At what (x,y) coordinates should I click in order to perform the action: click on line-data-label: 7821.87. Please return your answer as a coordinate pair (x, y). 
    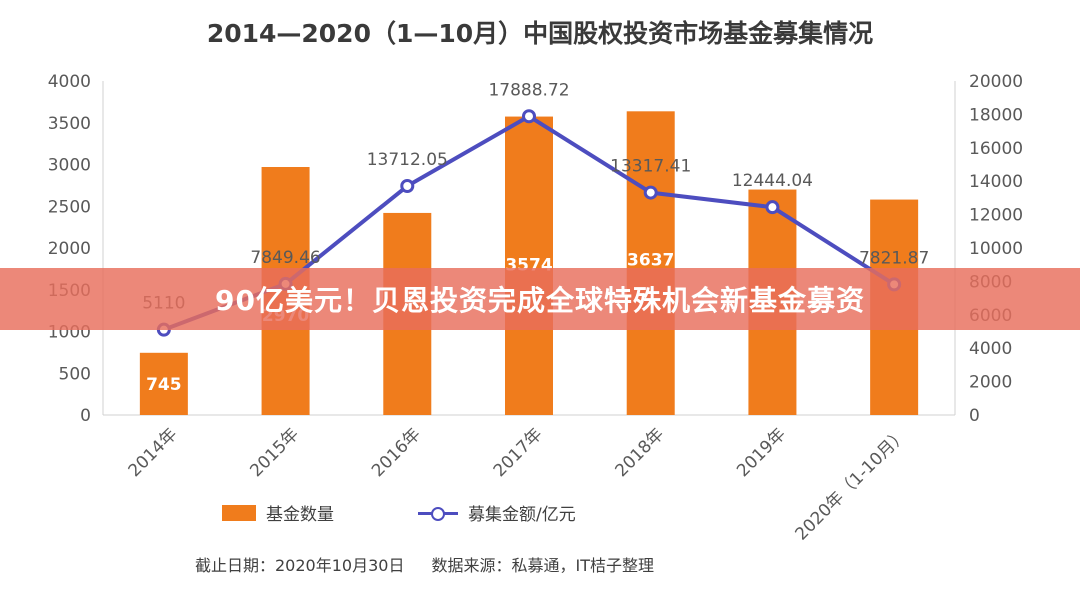
    Looking at the image, I should click on (894, 258).